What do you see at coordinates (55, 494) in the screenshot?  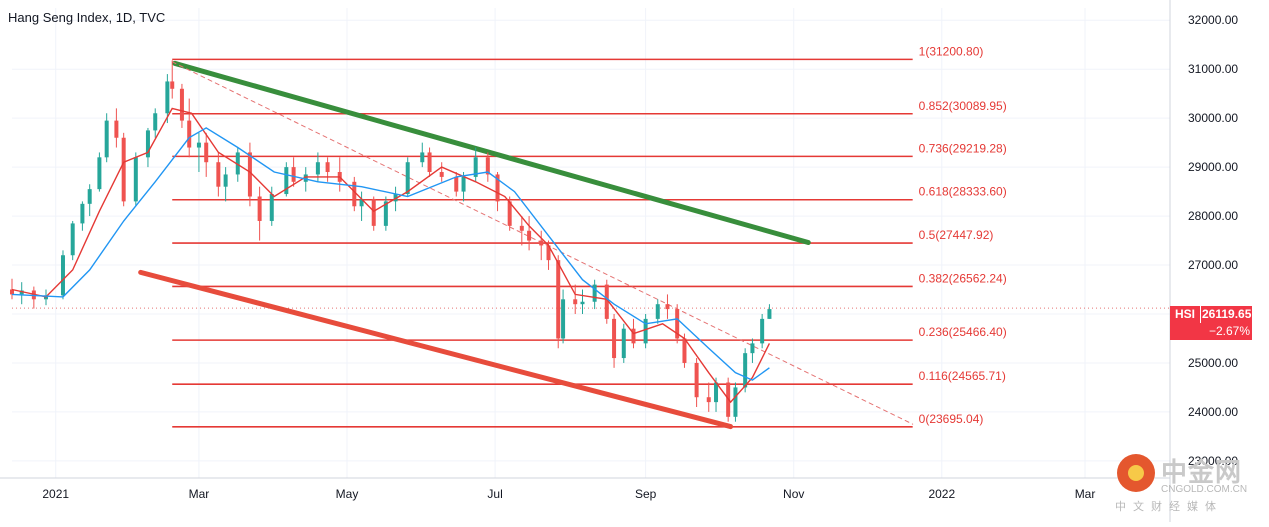 I see `x-tick-label: 2021` at bounding box center [55, 494].